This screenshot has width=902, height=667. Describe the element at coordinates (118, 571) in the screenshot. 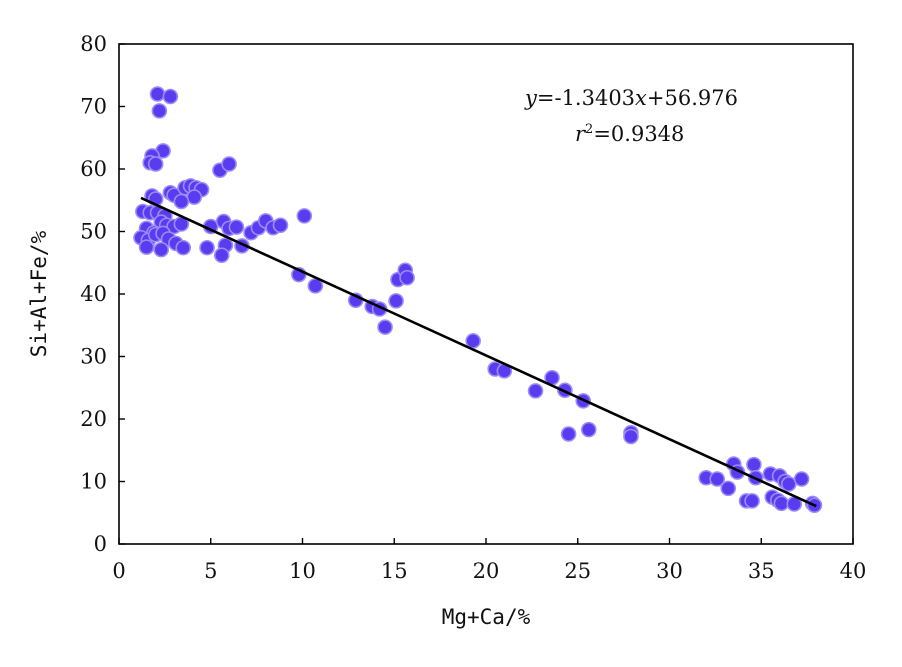

I see `x-tick-label-0: 0` at that location.